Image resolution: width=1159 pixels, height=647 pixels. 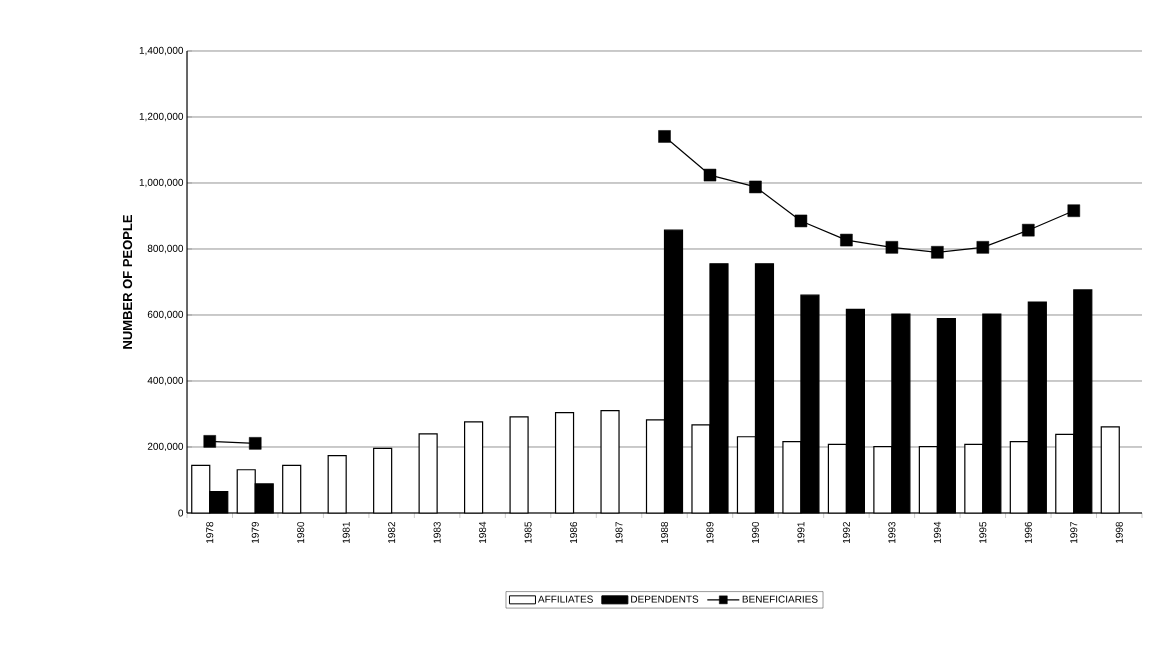 What do you see at coordinates (165, 315) in the screenshot?
I see `y-tick-label: 600,000` at bounding box center [165, 315].